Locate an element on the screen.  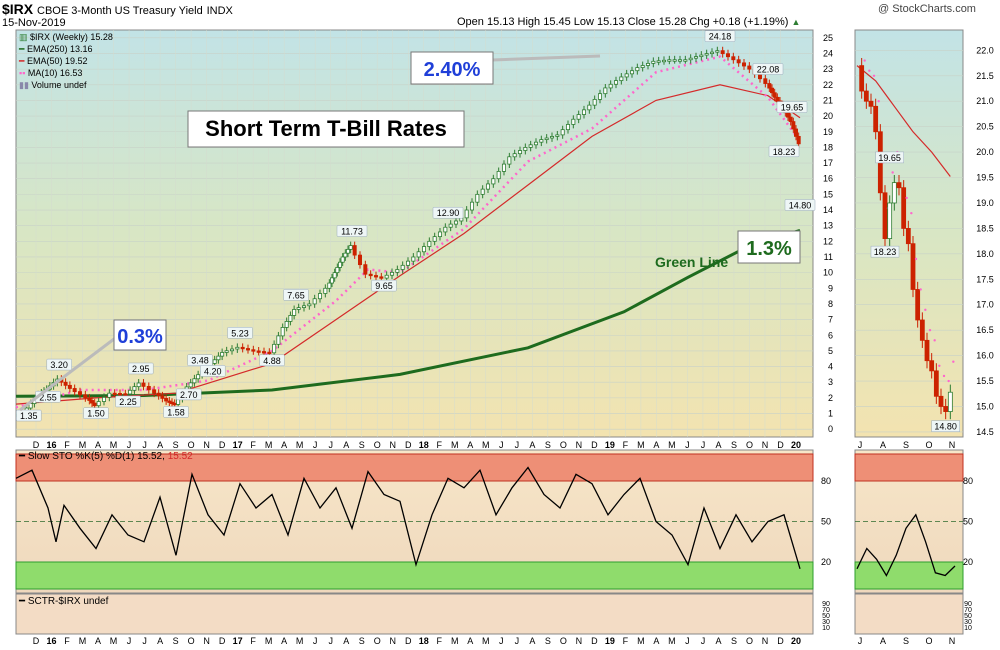
legend-ma10-text: MA(10) 16.53 is located at coordinates (55, 73).